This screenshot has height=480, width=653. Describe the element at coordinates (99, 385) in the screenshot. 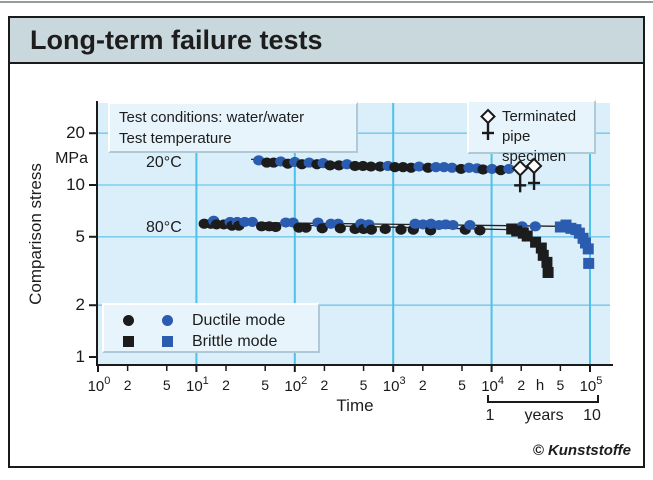

I see `svg-text: 10⁰` at that location.